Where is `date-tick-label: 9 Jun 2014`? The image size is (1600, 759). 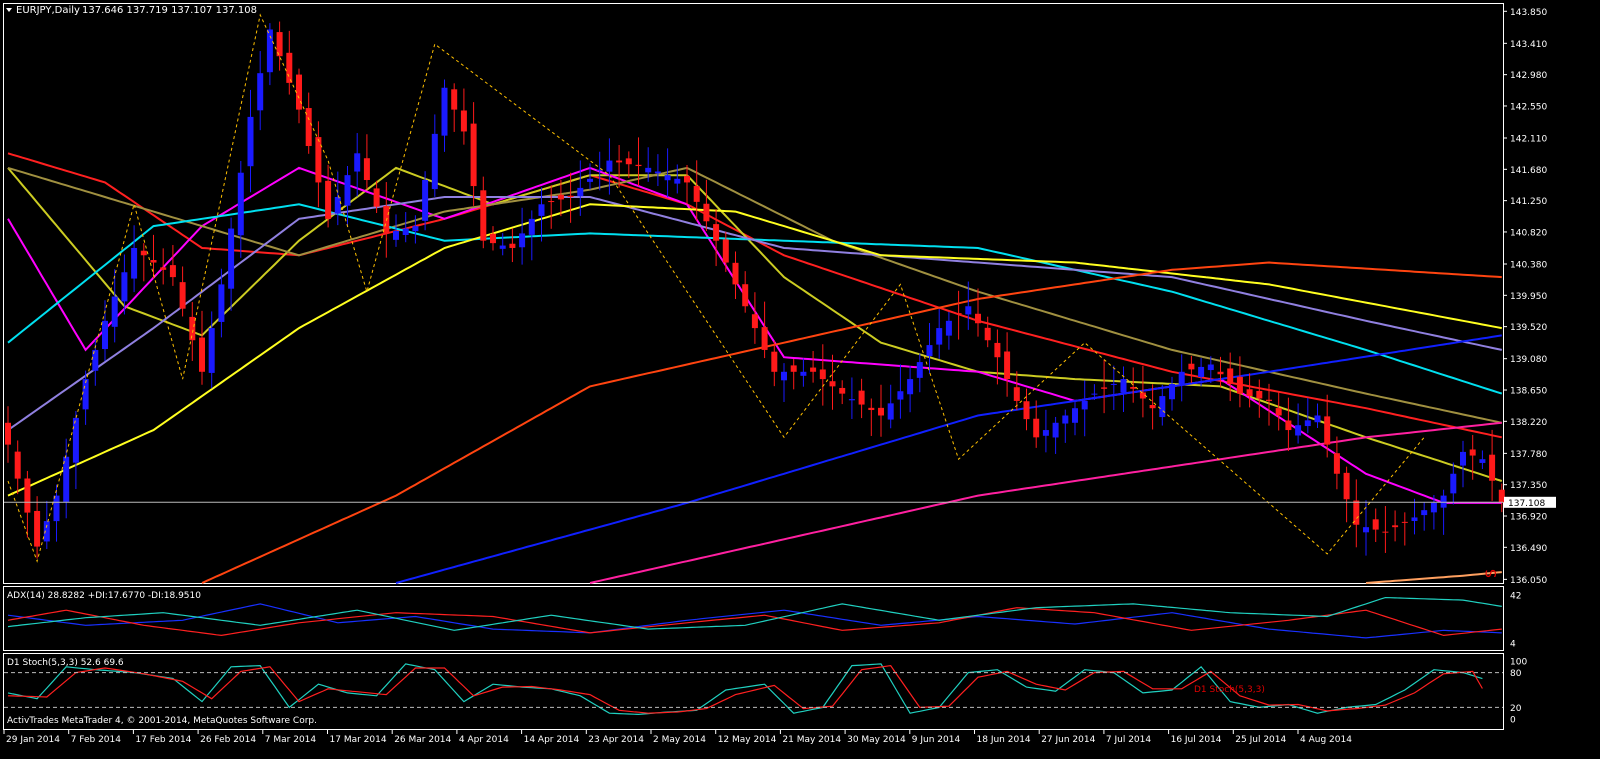 date-tick-label: 9 Jun 2014 is located at coordinates (936, 740).